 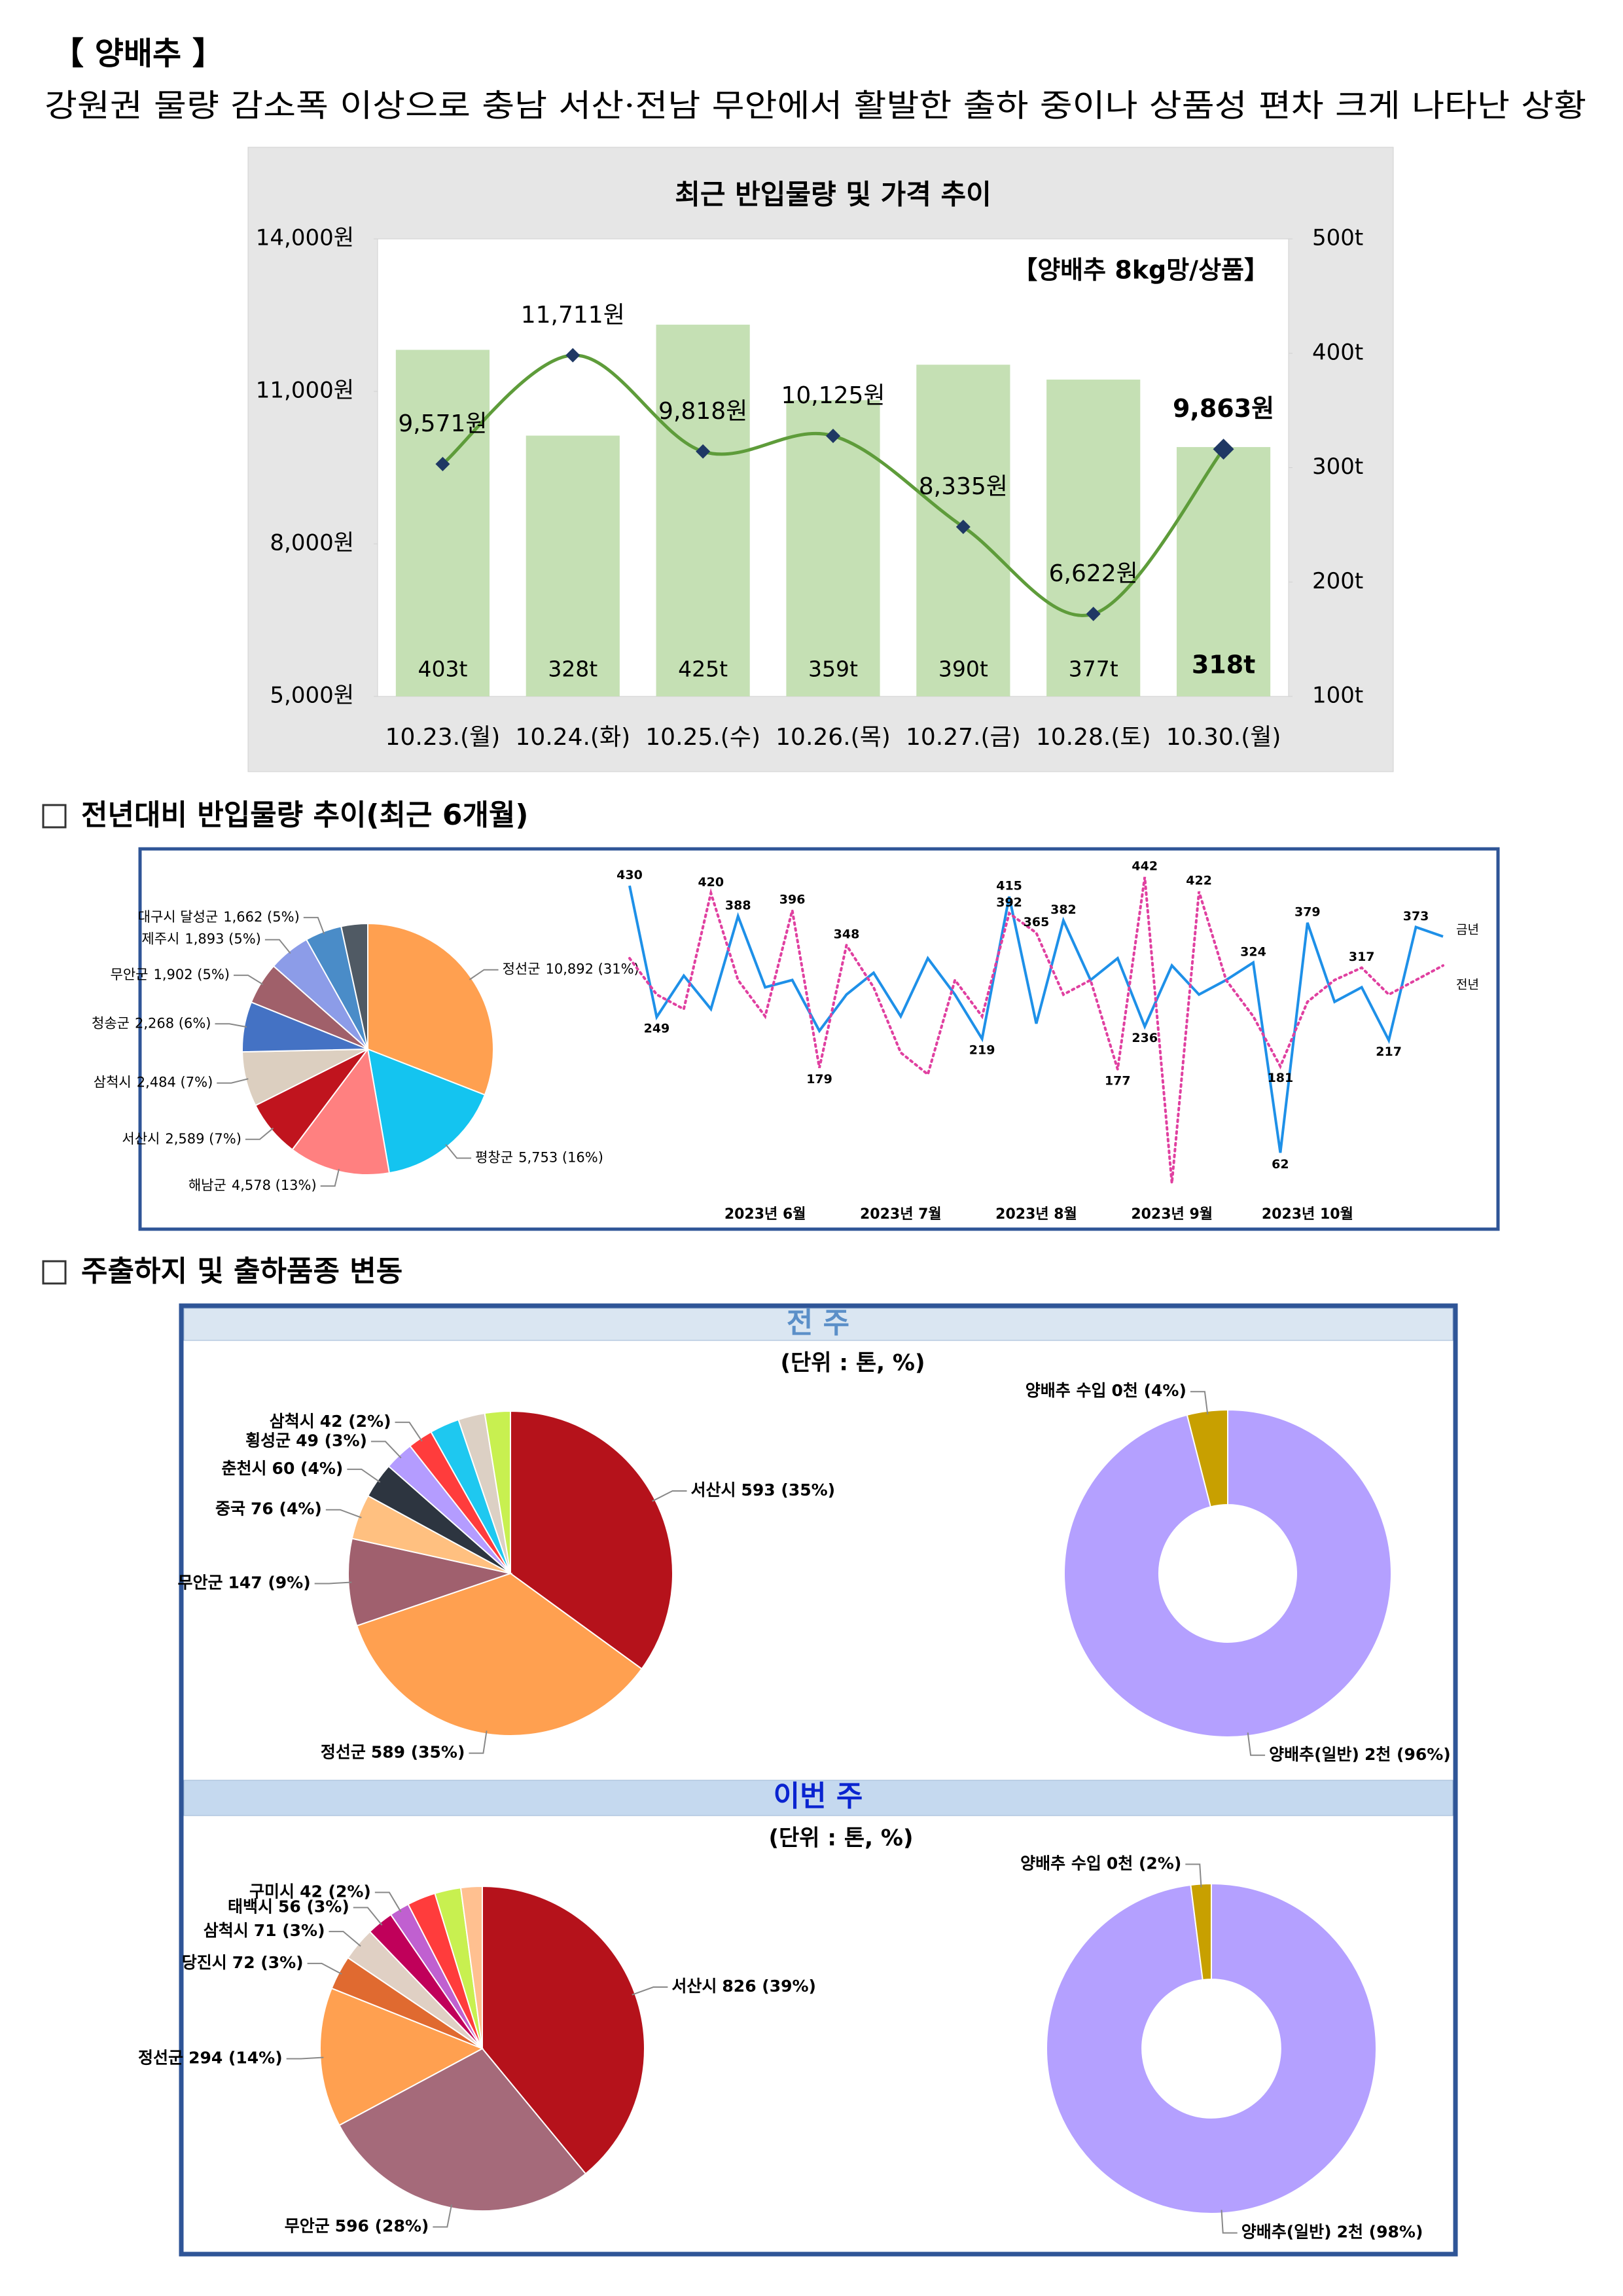 What do you see at coordinates (847, 934) in the screenshot?
I see `point-label: 348` at bounding box center [847, 934].